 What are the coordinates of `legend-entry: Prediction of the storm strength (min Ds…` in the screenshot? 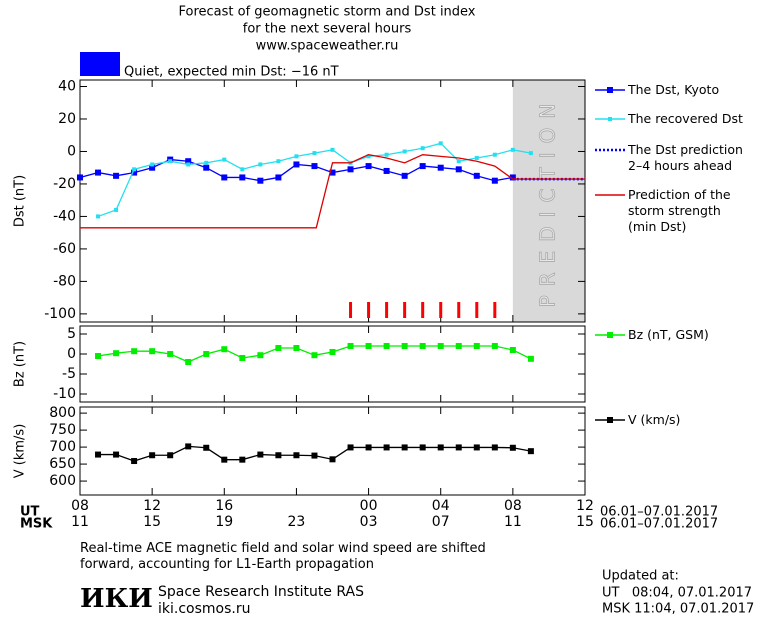 It's located at (679, 210).